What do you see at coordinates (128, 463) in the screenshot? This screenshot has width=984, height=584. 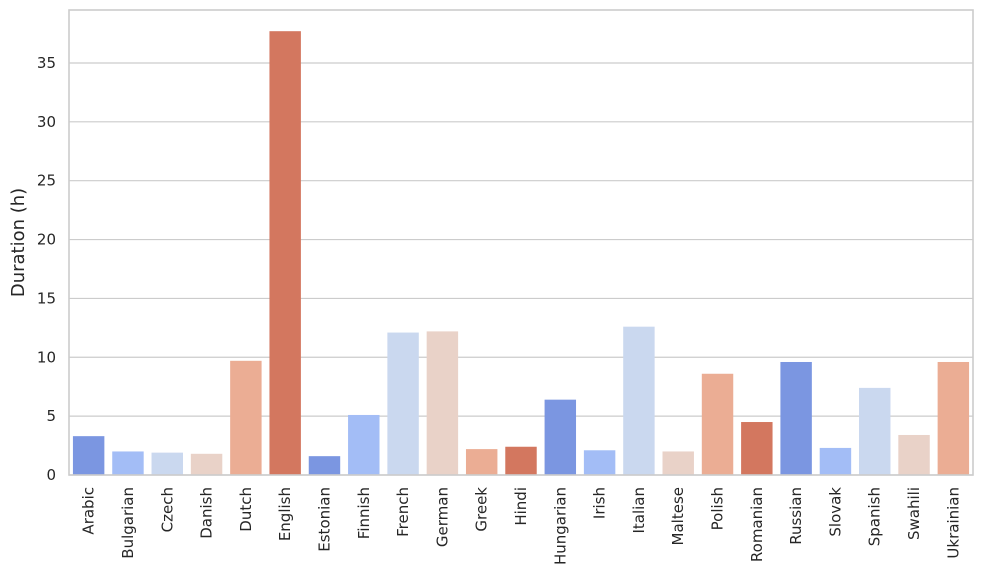 I see `bar-bulgarian` at bounding box center [128, 463].